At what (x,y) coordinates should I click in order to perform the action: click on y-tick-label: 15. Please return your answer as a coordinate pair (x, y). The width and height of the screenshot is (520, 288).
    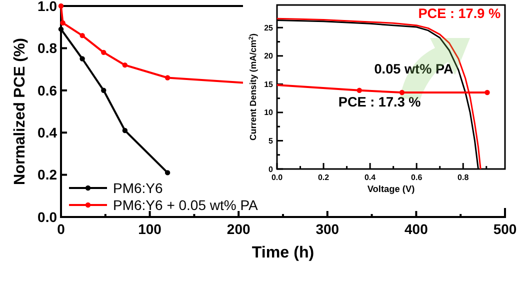
    Looking at the image, I should click on (269, 84).